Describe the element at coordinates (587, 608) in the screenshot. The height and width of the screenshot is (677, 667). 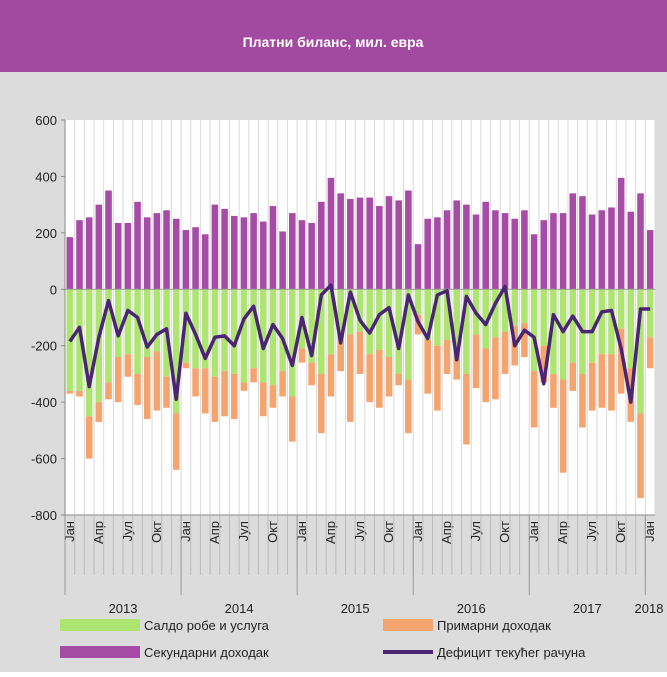
I see `year-label: 2017` at that location.